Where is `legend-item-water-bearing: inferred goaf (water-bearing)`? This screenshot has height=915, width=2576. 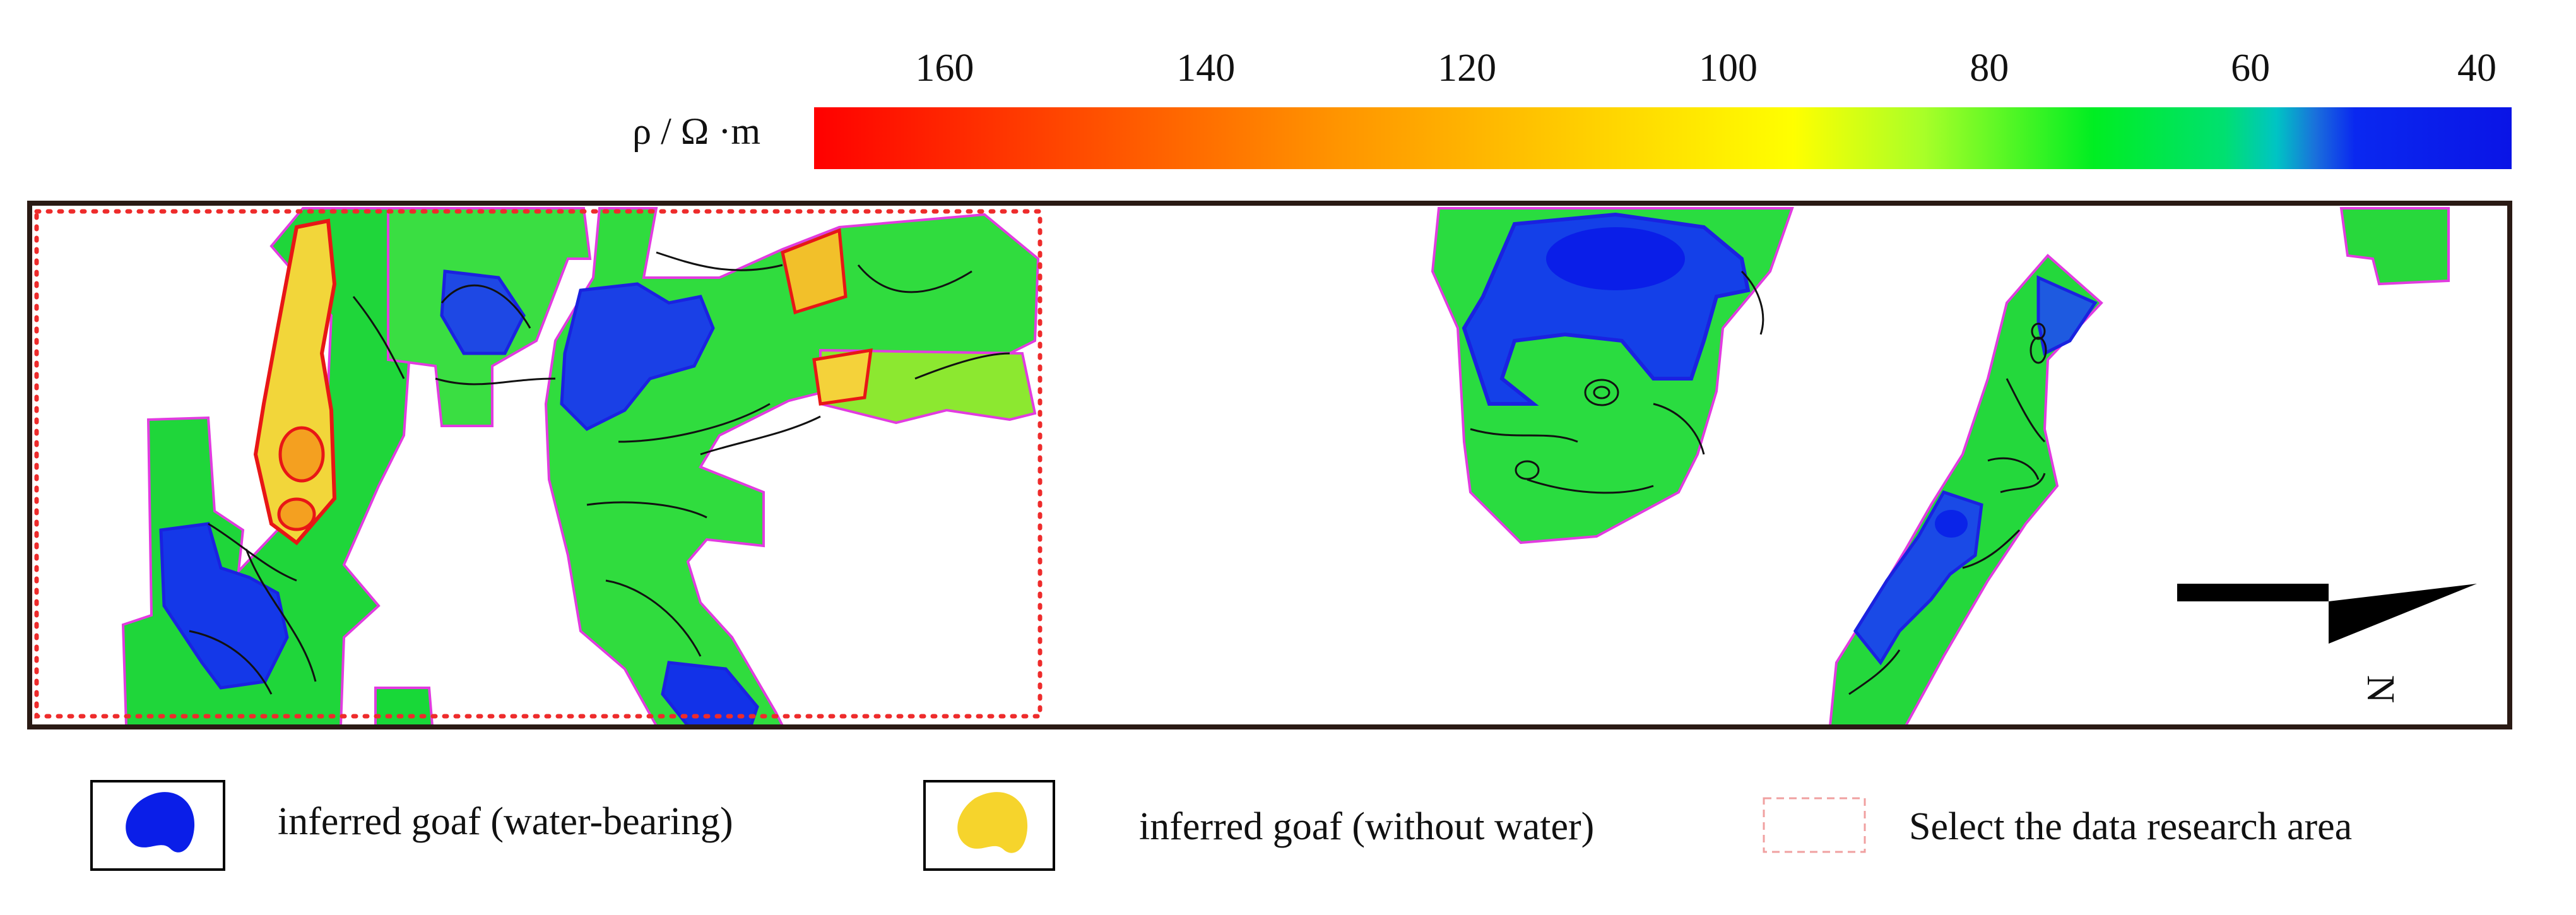 legend-item-water-bearing: inferred goaf (water-bearing) is located at coordinates (412, 826).